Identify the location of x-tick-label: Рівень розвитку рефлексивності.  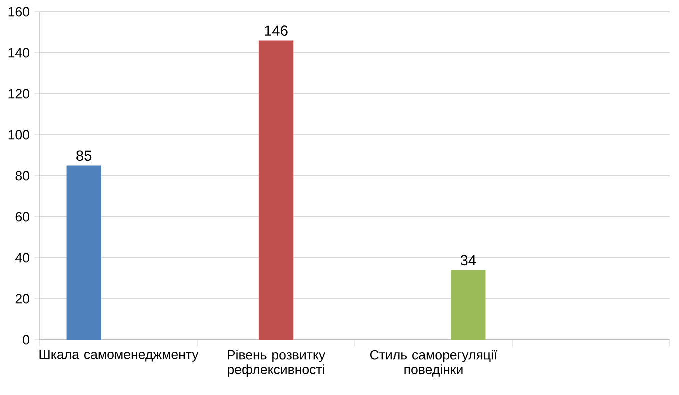
(277, 363).